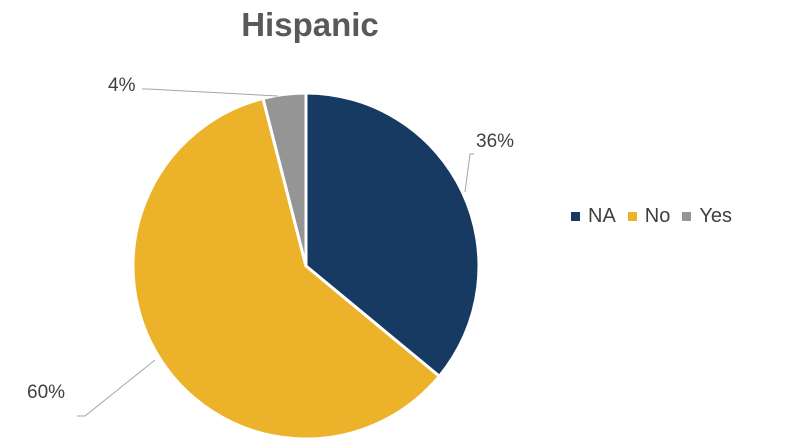  I want to click on legend-item-yes: Yes, so click(707, 216).